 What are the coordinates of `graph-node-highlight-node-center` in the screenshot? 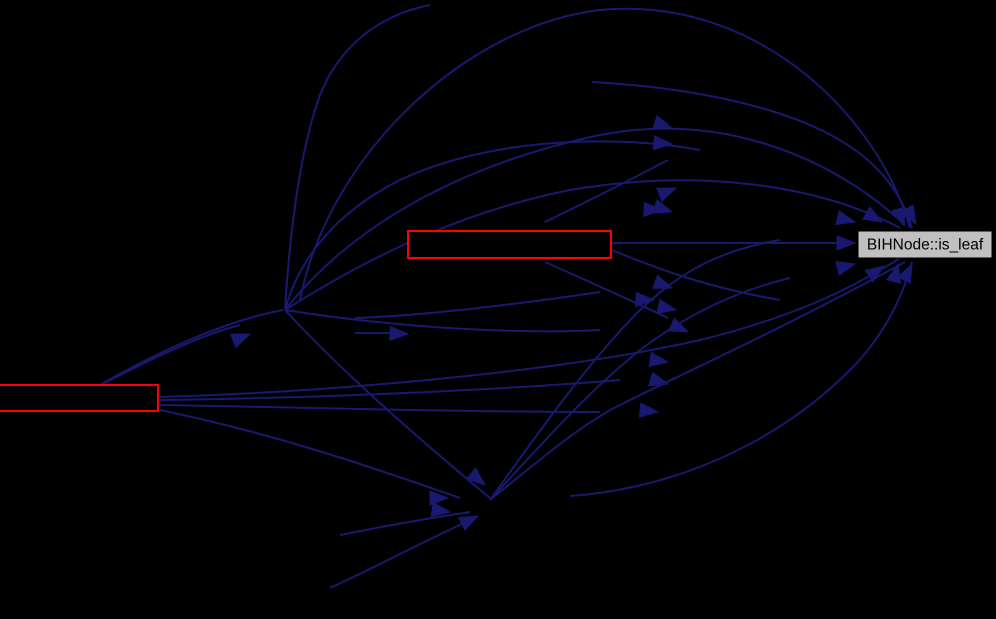 It's located at (509, 244).